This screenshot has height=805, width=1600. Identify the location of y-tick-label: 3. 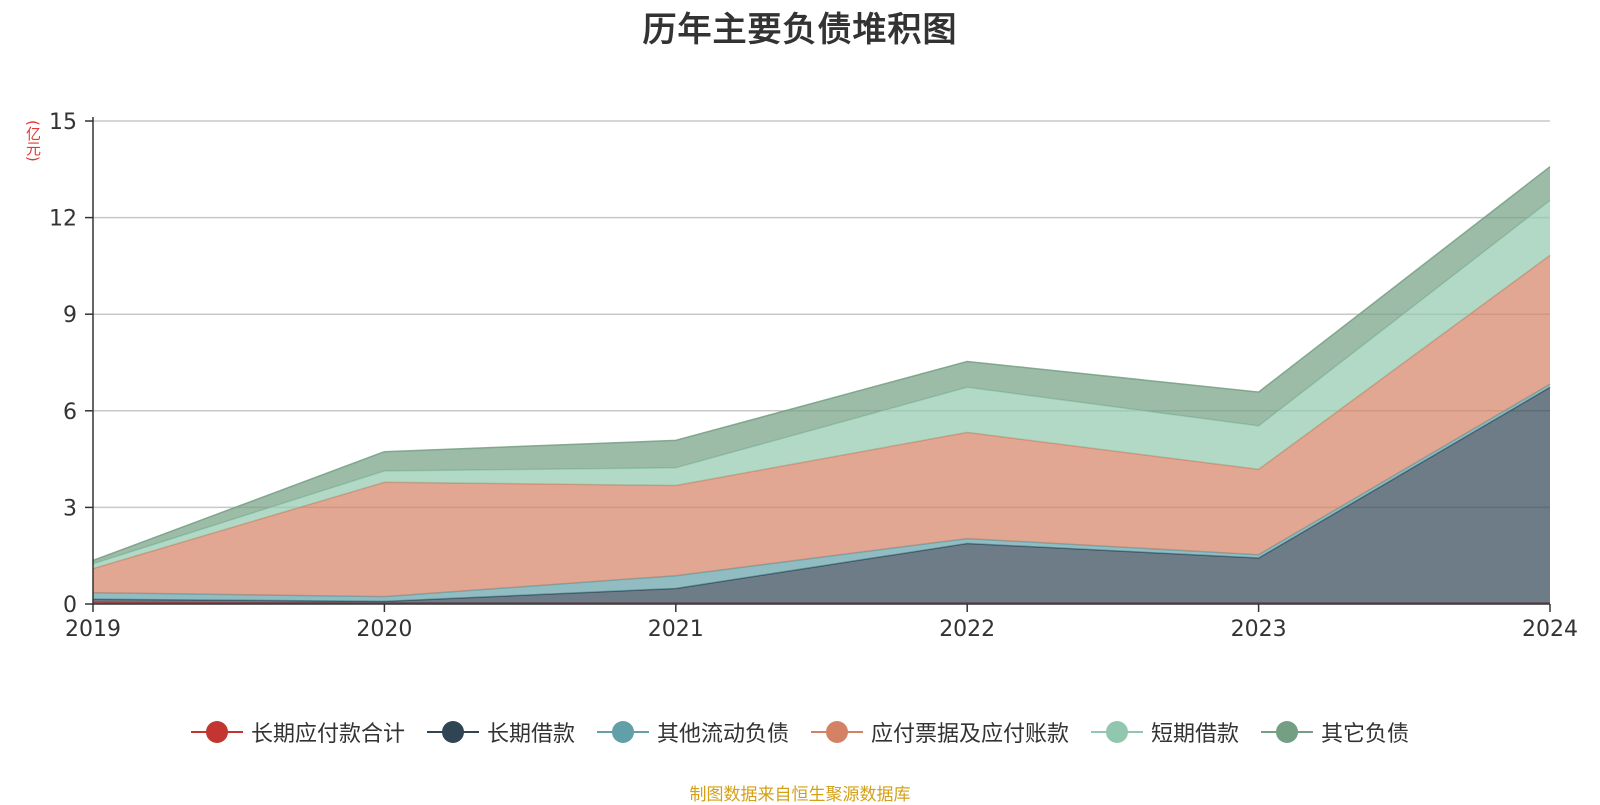
(70, 508).